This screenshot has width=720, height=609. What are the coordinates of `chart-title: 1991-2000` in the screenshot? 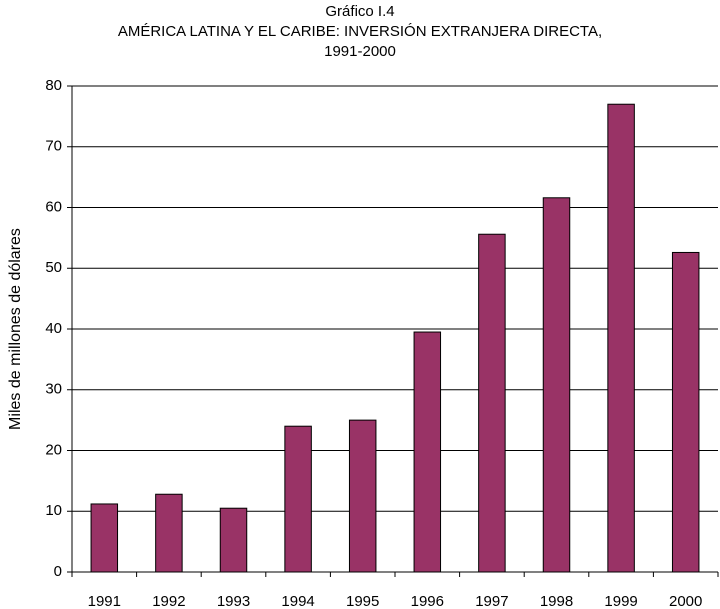 It's located at (360, 51).